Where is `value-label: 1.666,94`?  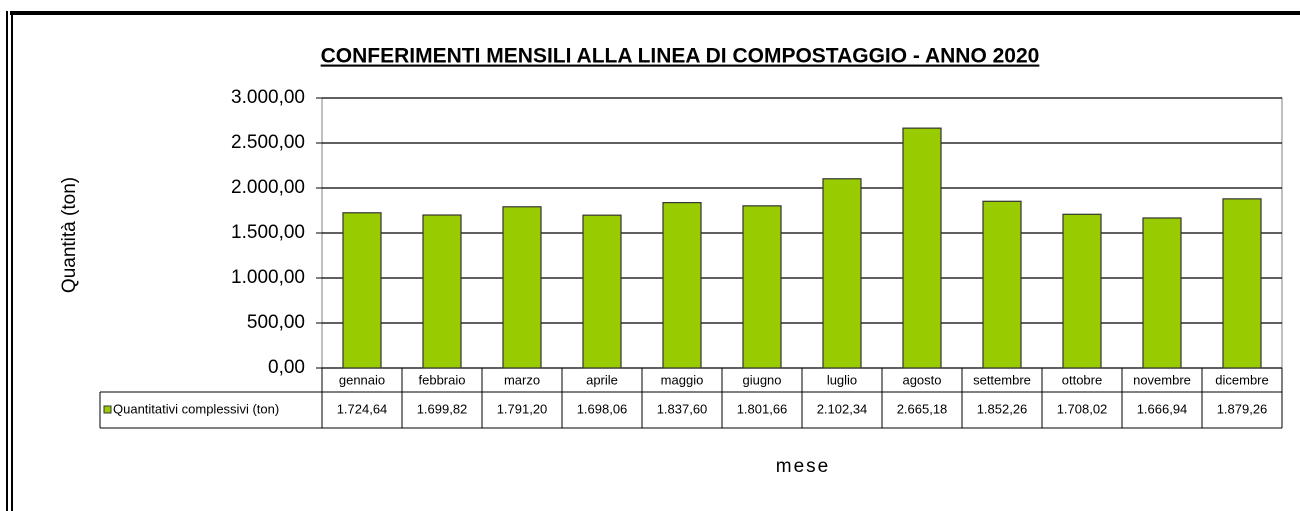 value-label: 1.666,94 is located at coordinates (1162, 408).